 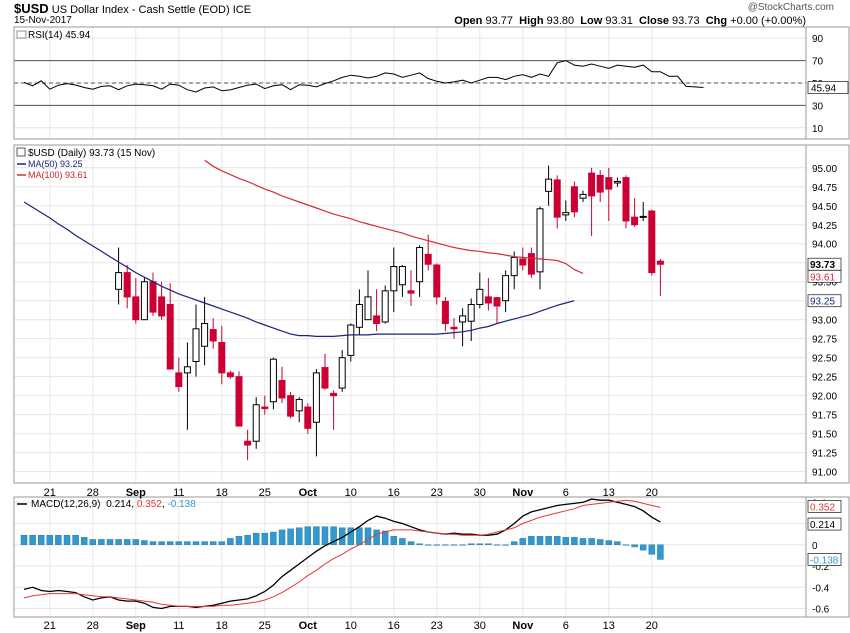 I want to click on x-tick-label: 18, so click(x=222, y=493).